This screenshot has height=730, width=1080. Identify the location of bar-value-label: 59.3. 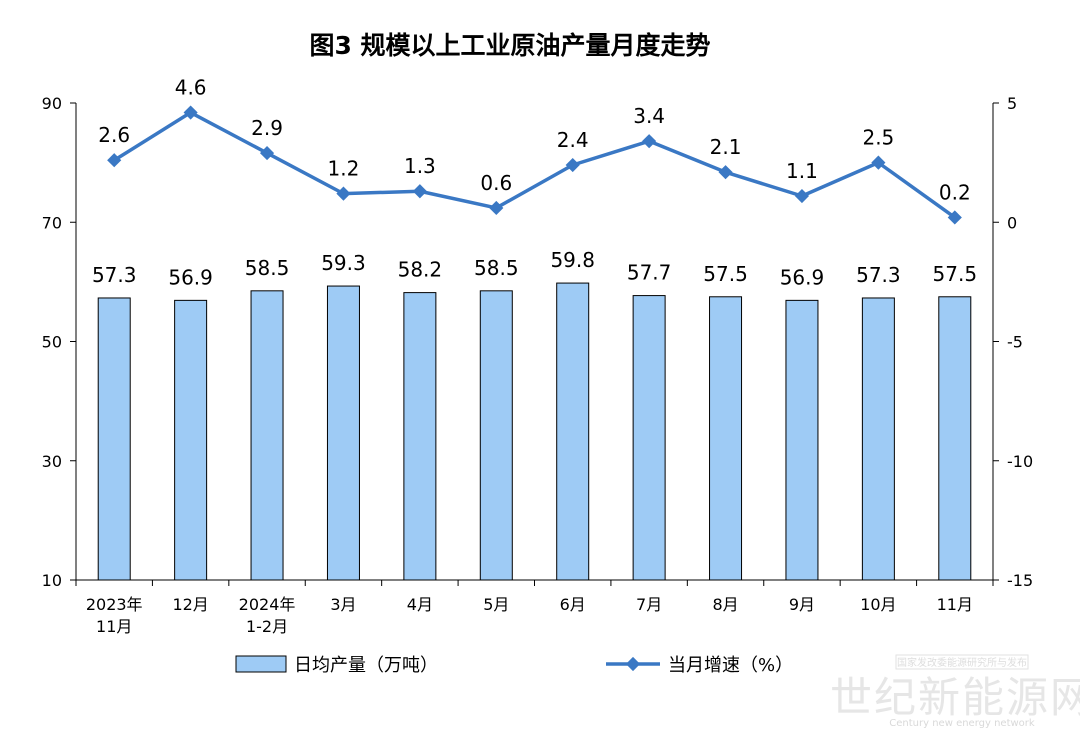
(343, 263).